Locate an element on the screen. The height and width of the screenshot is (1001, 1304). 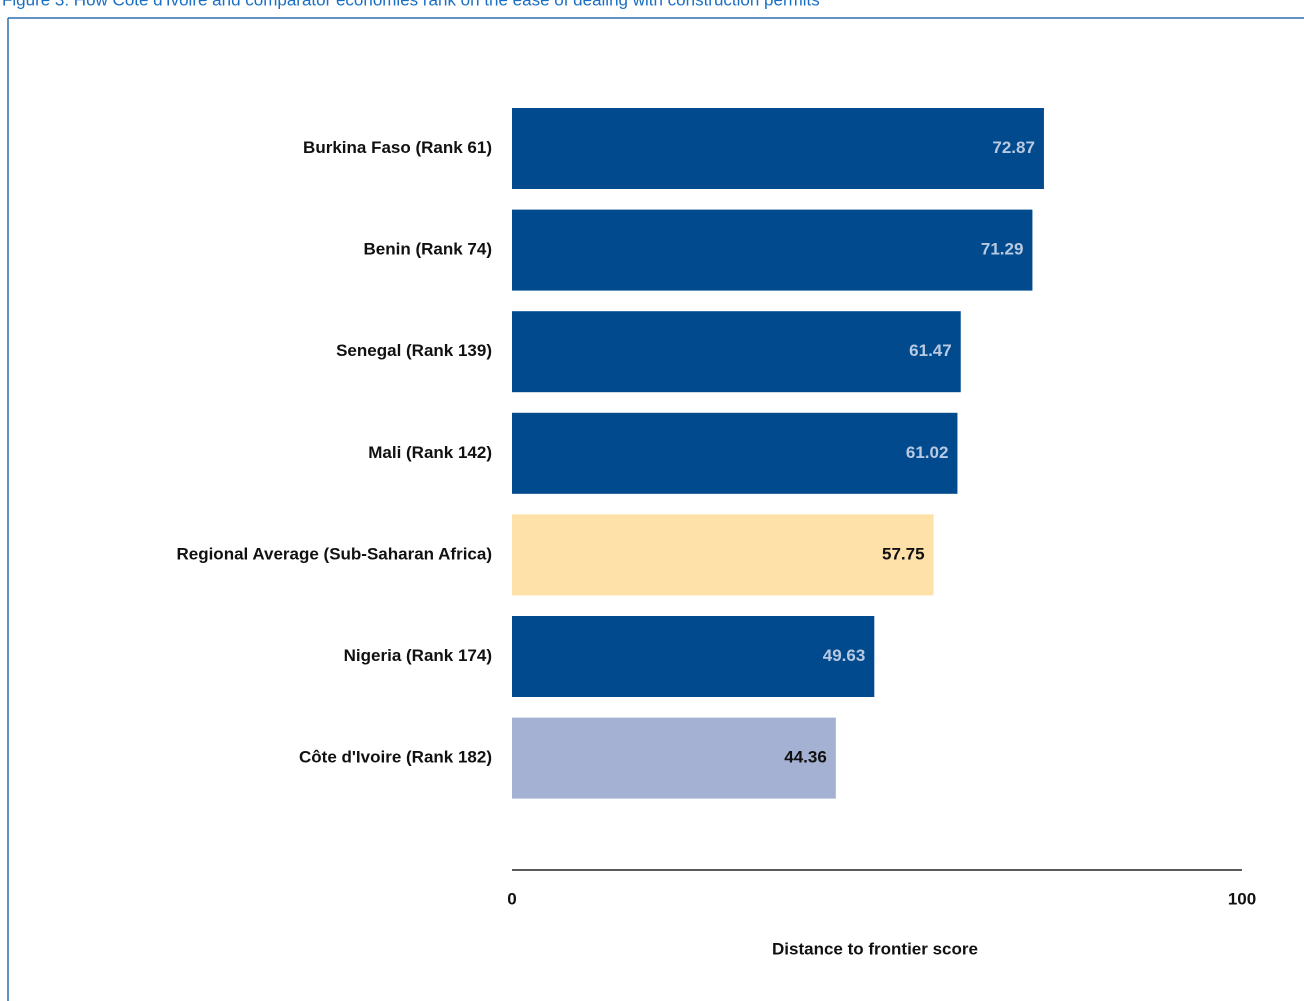
value-label: 72.87 is located at coordinates (1013, 147).